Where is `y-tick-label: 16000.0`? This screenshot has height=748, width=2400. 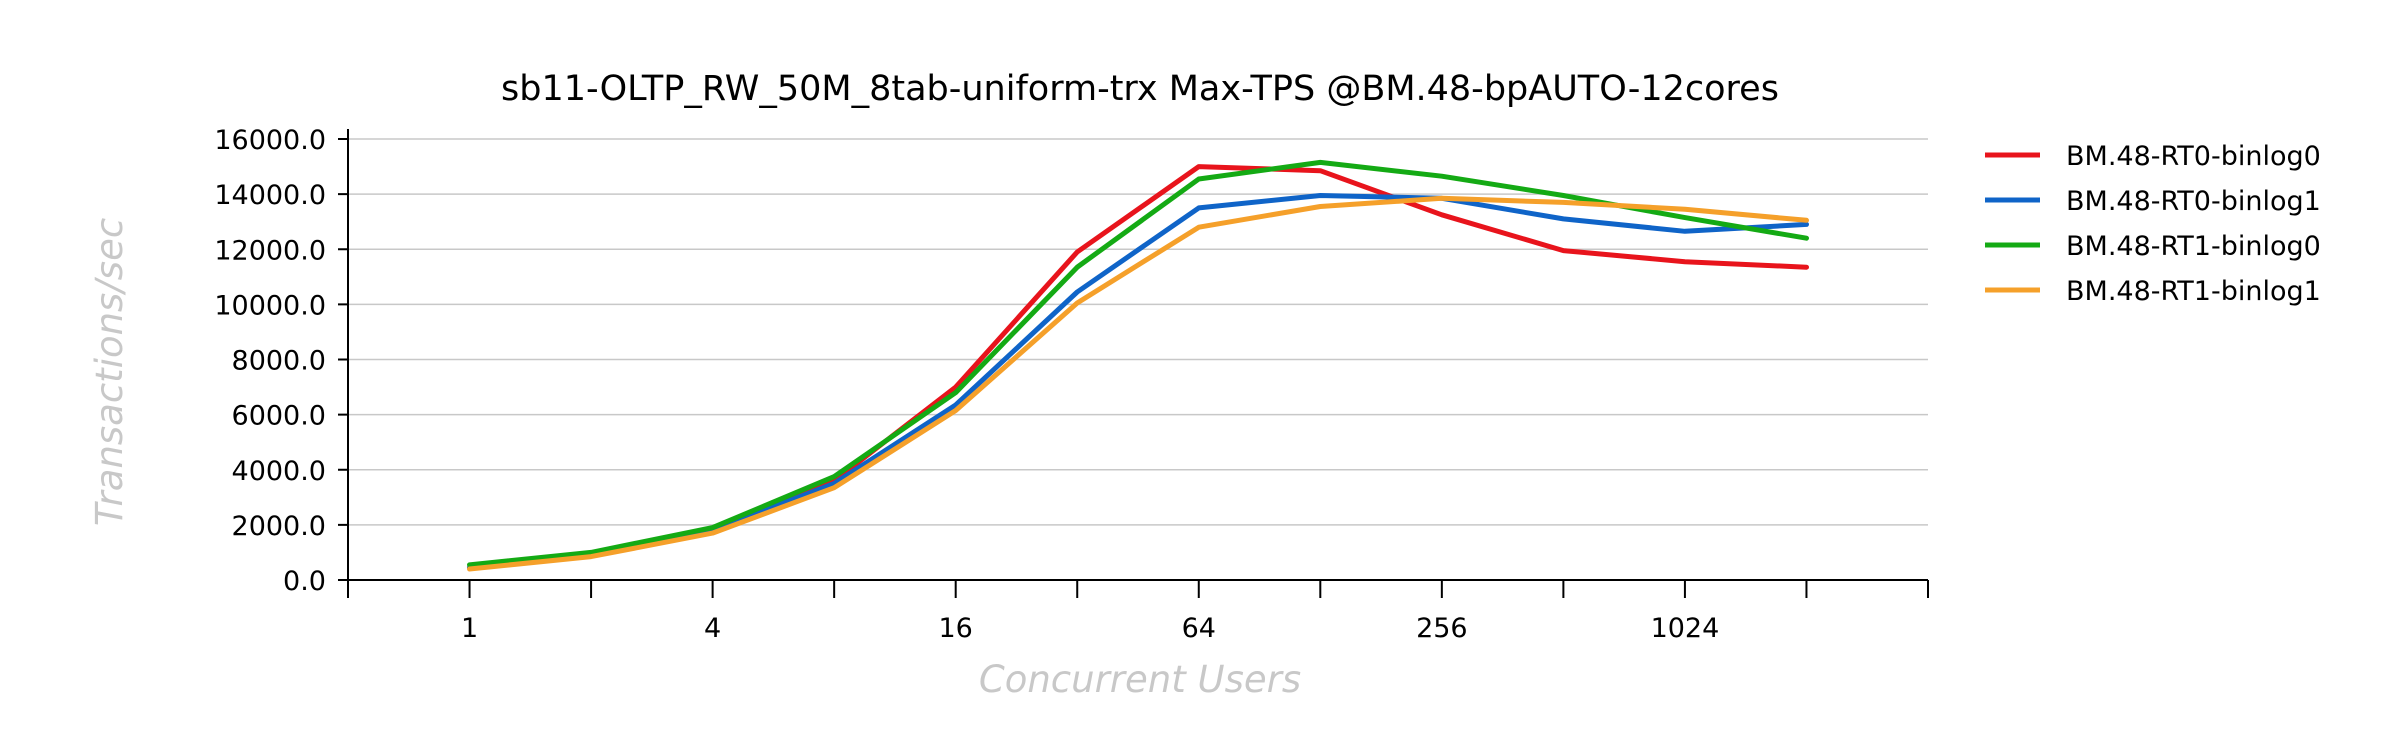 y-tick-label: 16000.0 is located at coordinates (270, 140).